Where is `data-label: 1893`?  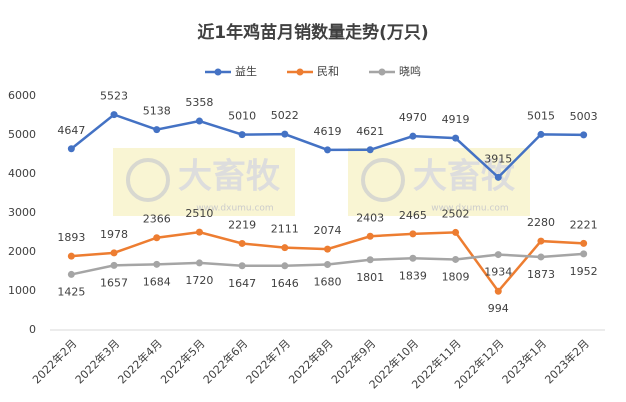 data-label: 1893 is located at coordinates (71, 237).